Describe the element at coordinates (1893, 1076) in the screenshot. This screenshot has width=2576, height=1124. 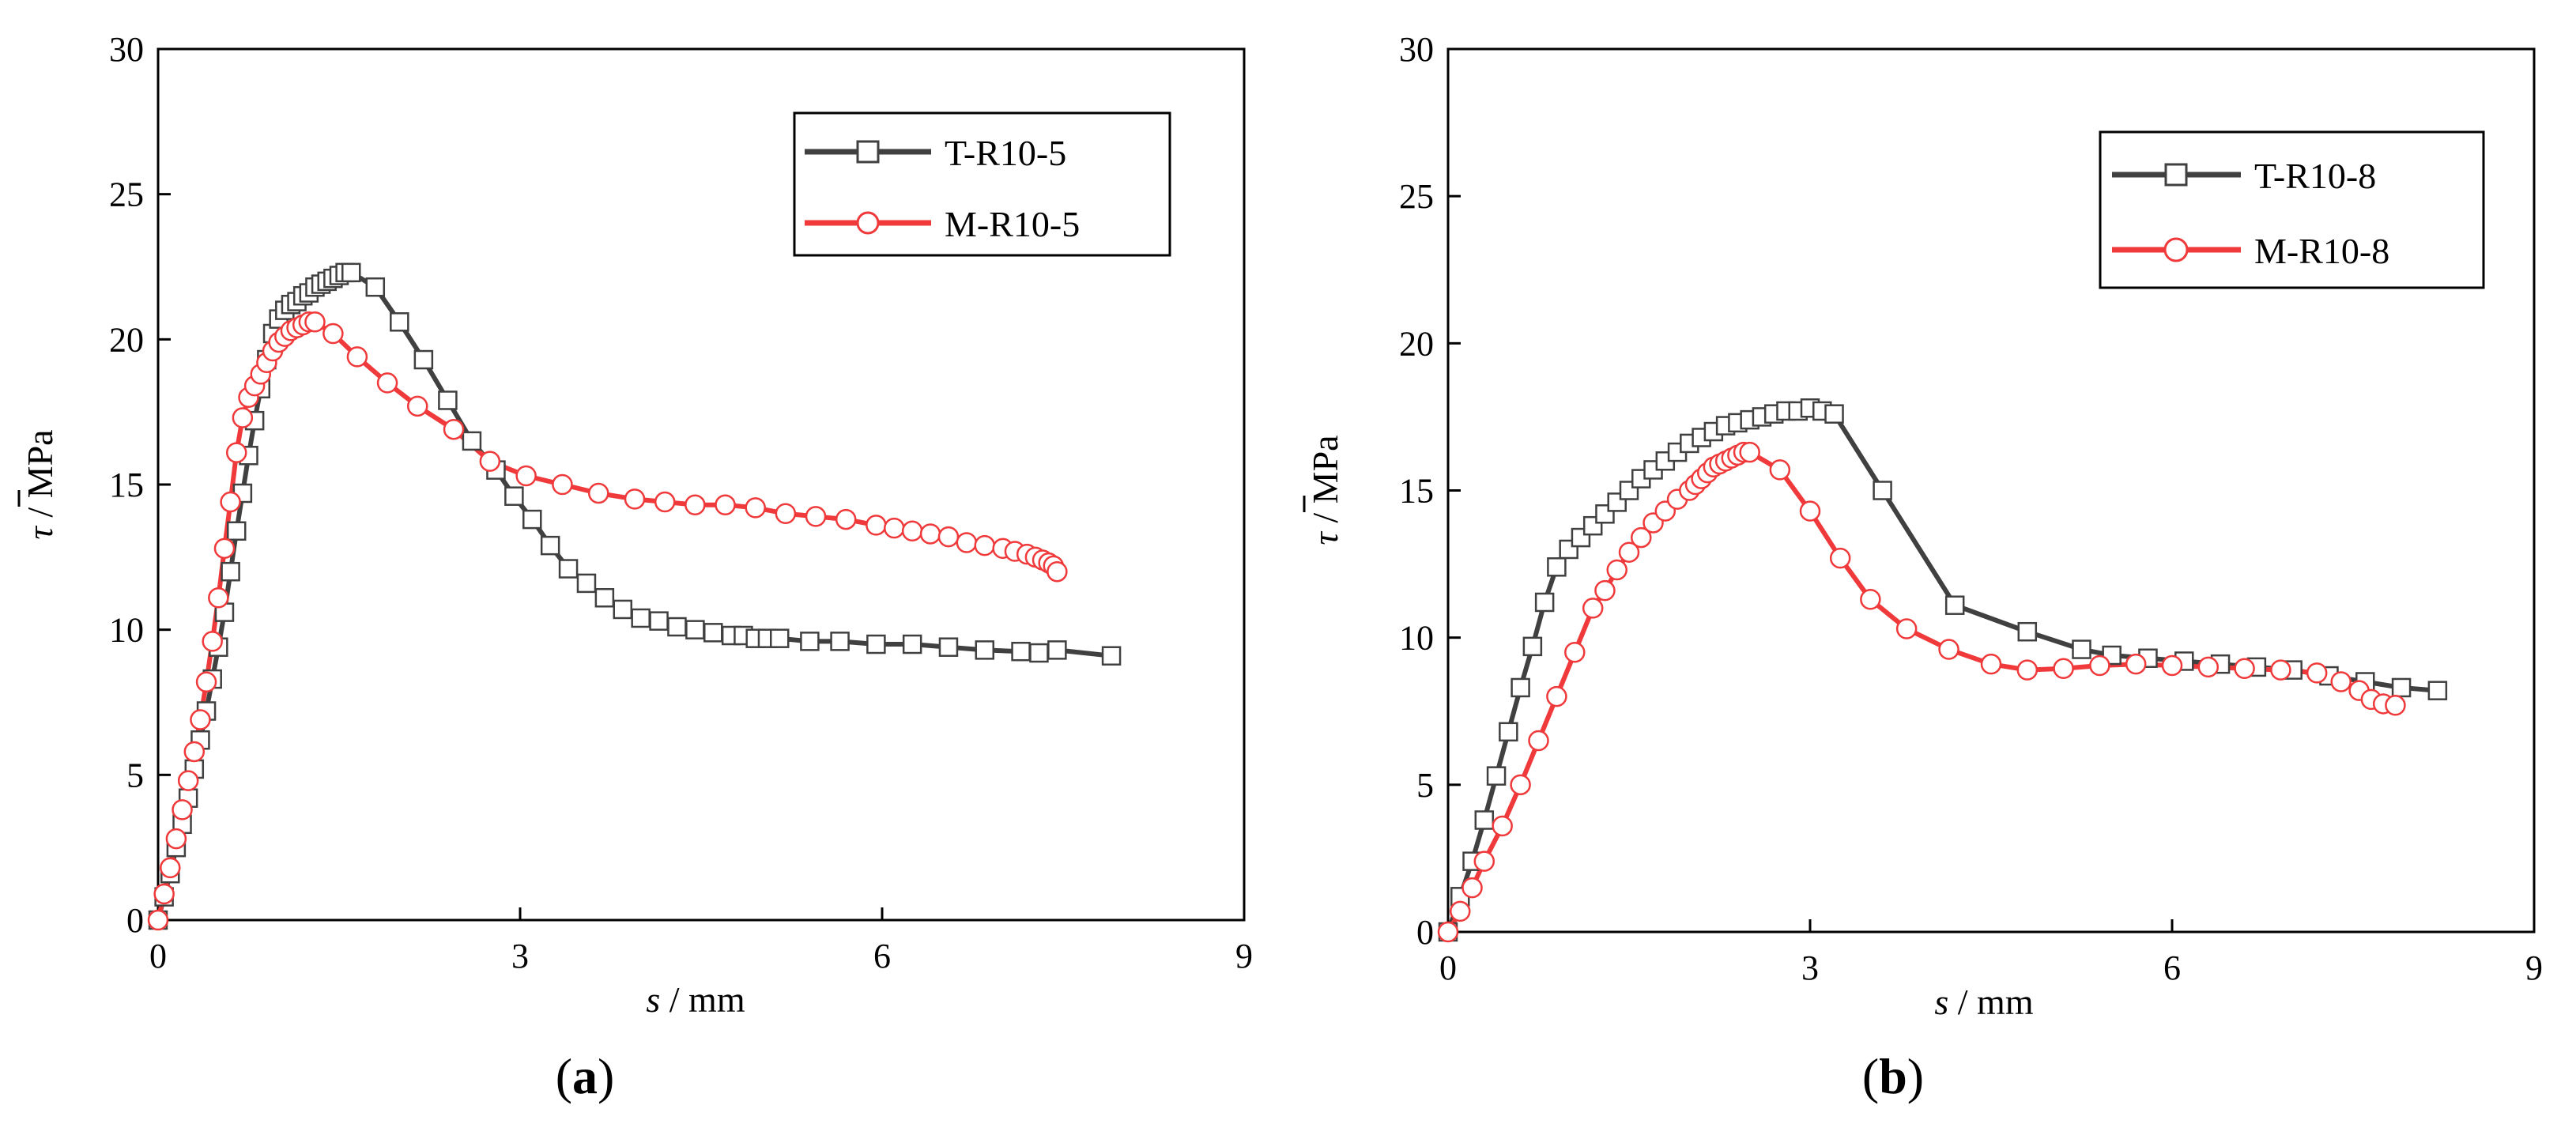
I see `panel-letter: b` at that location.